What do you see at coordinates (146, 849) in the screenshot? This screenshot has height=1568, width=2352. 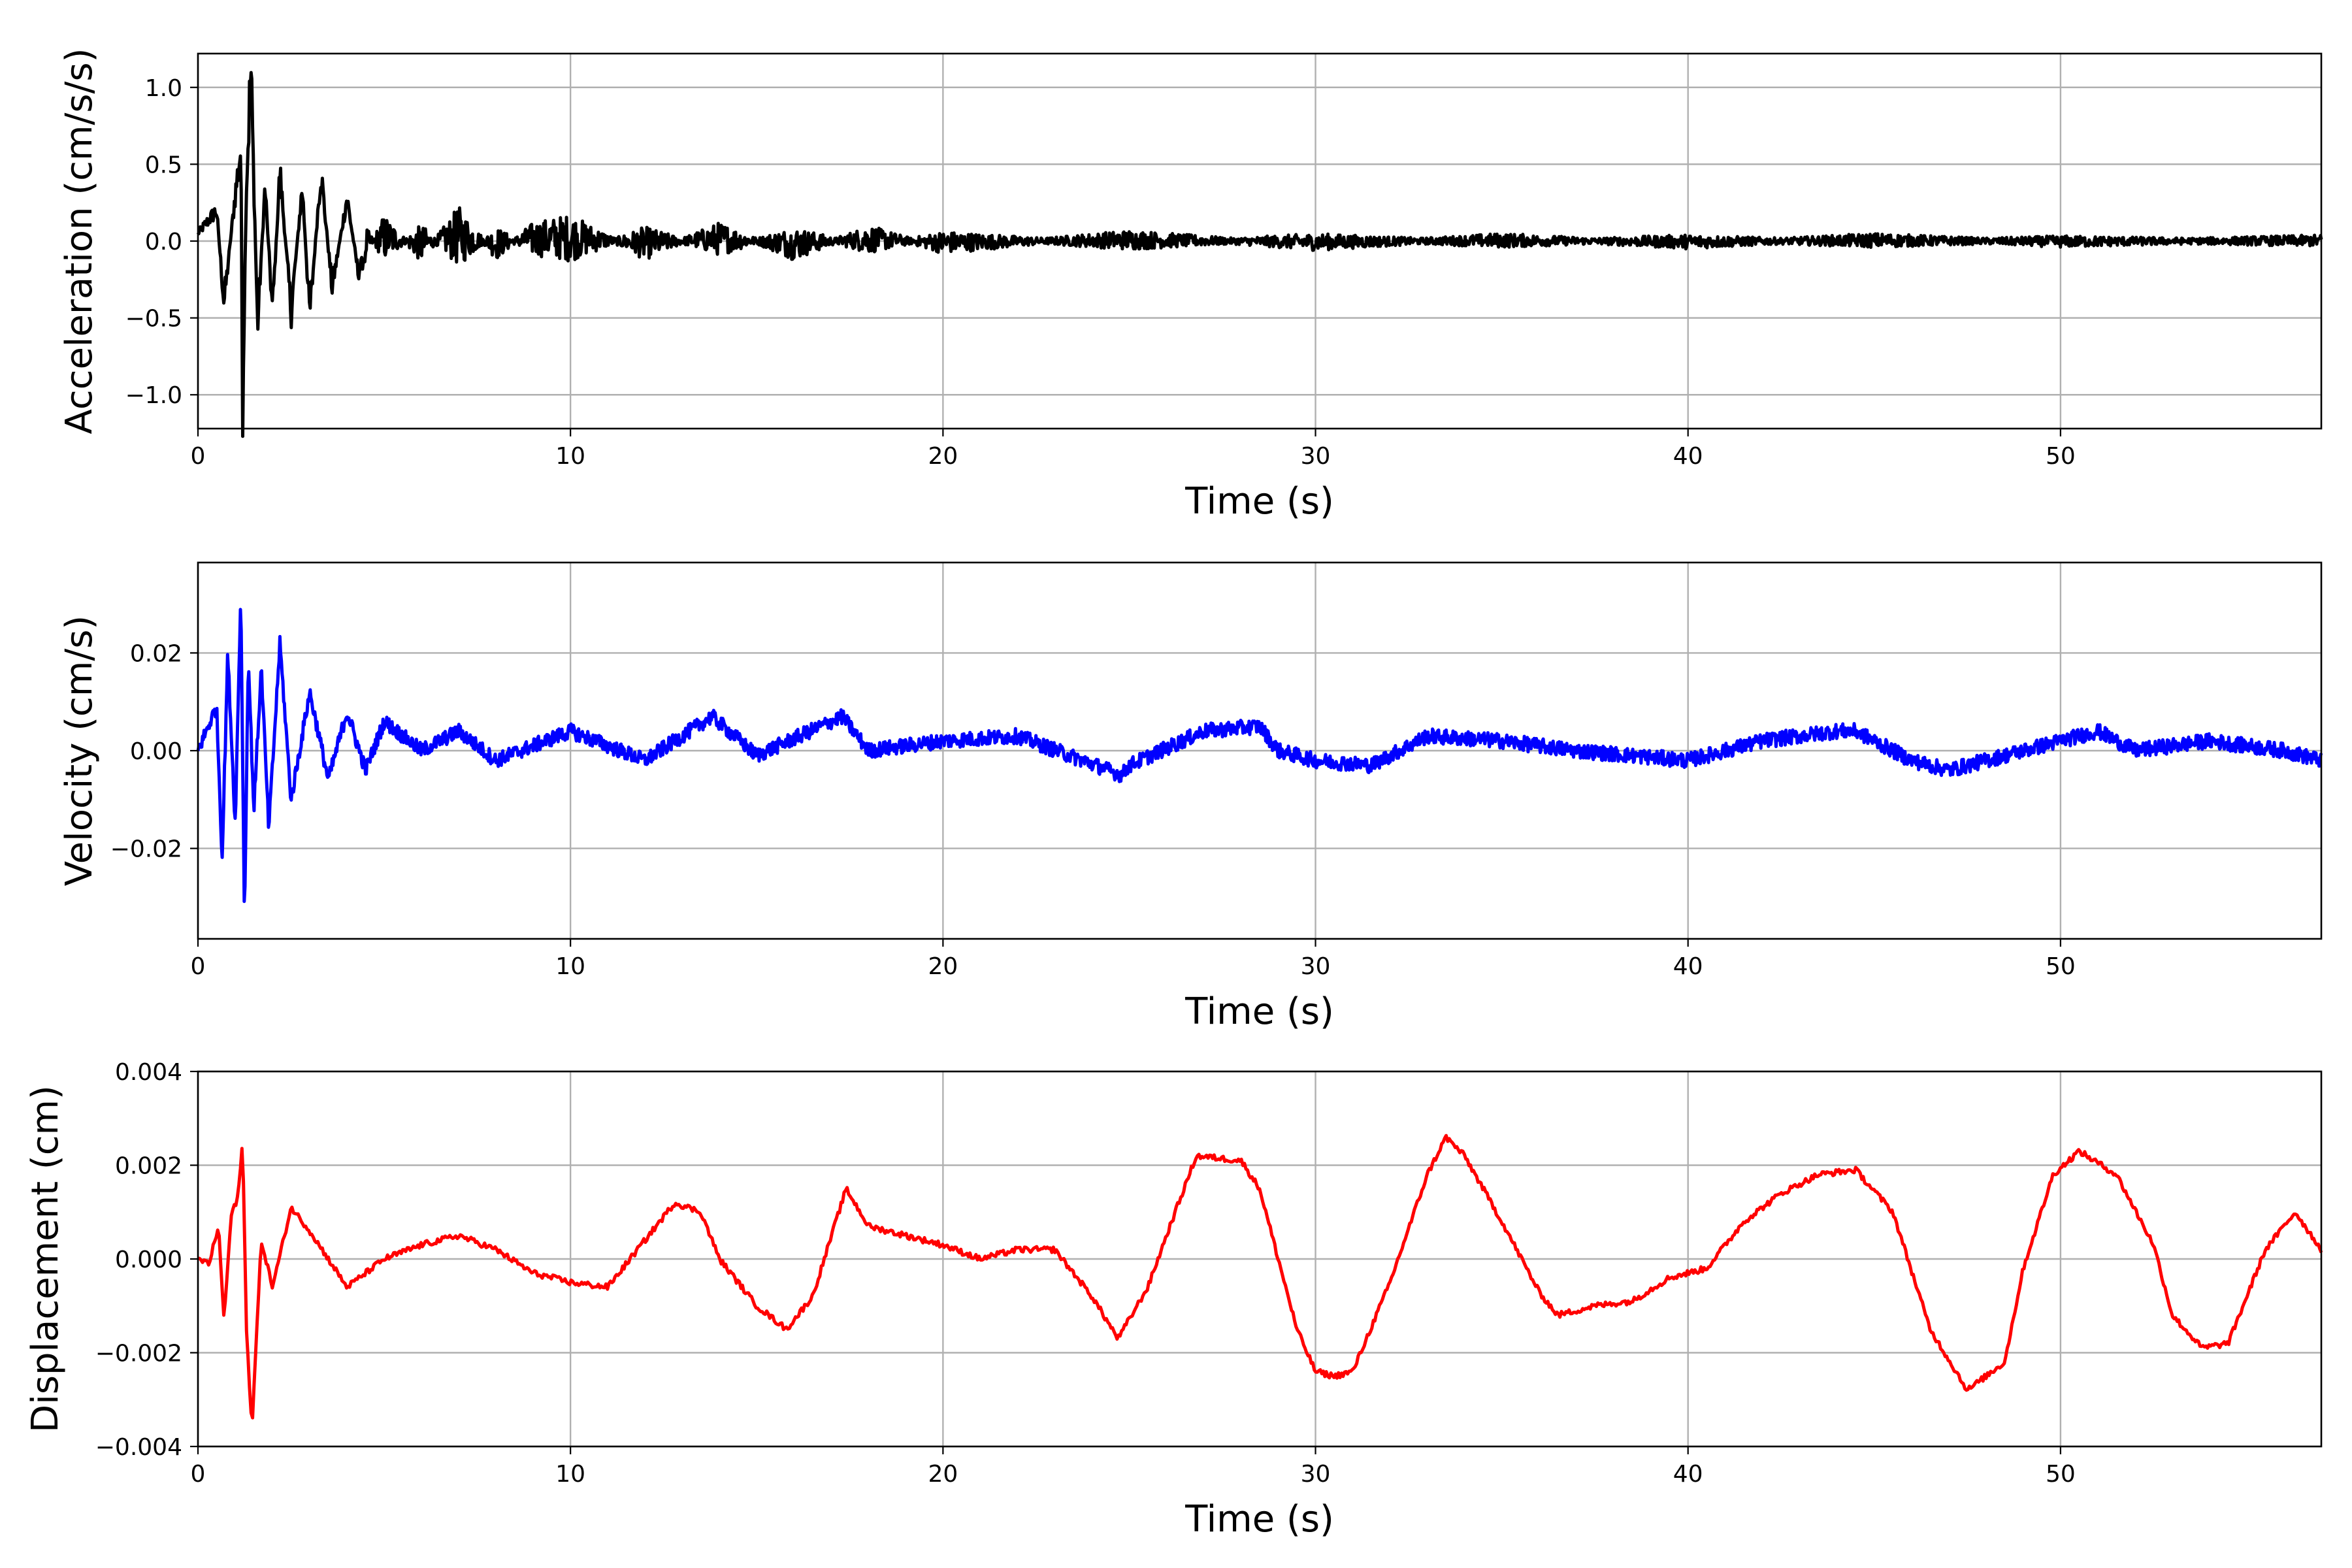 I see `velocity-y-tick-label: −0.02` at bounding box center [146, 849].